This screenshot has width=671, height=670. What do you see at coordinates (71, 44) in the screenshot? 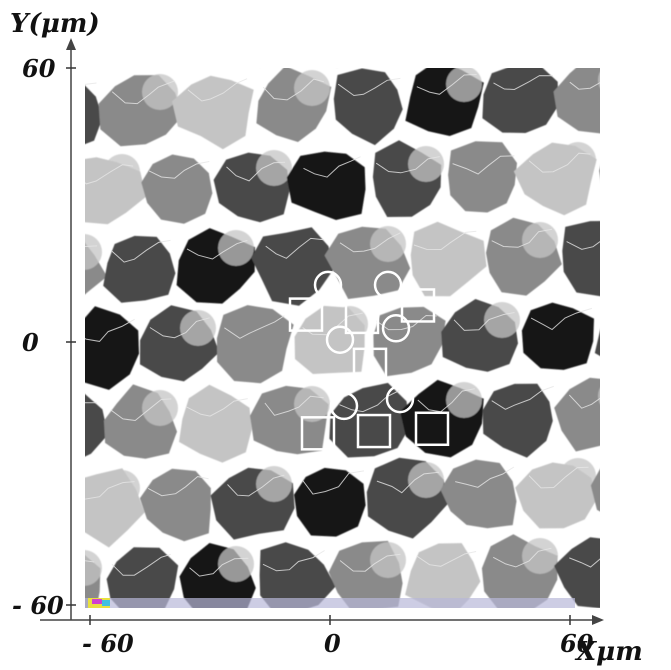
I see `y-axis-arrow-icon` at bounding box center [71, 44].